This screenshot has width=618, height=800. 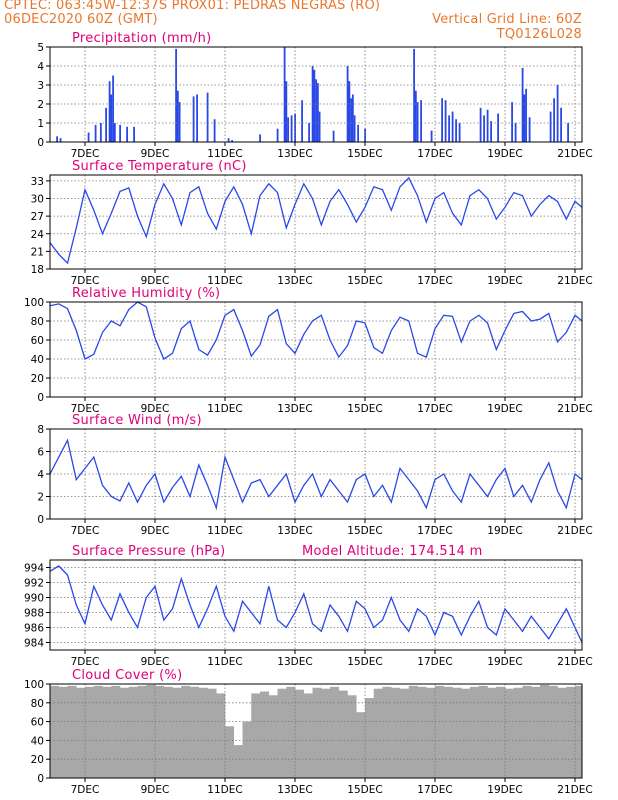 What do you see at coordinates (146, 293) in the screenshot?
I see `humidity-title: Relative Humidity (%)` at bounding box center [146, 293].